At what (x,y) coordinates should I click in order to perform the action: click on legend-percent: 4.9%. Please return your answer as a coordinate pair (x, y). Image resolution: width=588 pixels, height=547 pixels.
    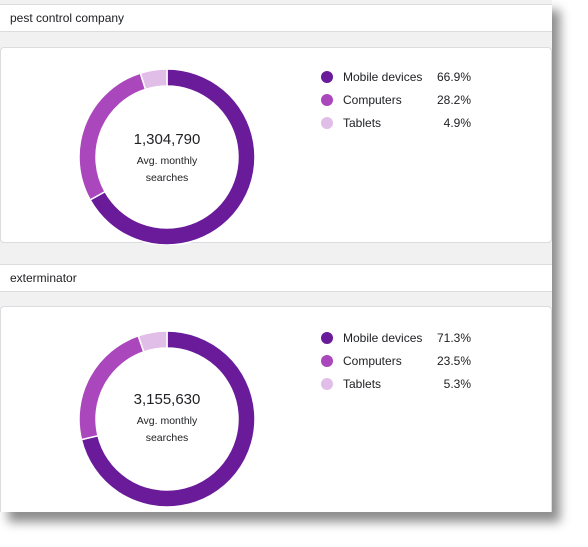
    Looking at the image, I should click on (457, 123).